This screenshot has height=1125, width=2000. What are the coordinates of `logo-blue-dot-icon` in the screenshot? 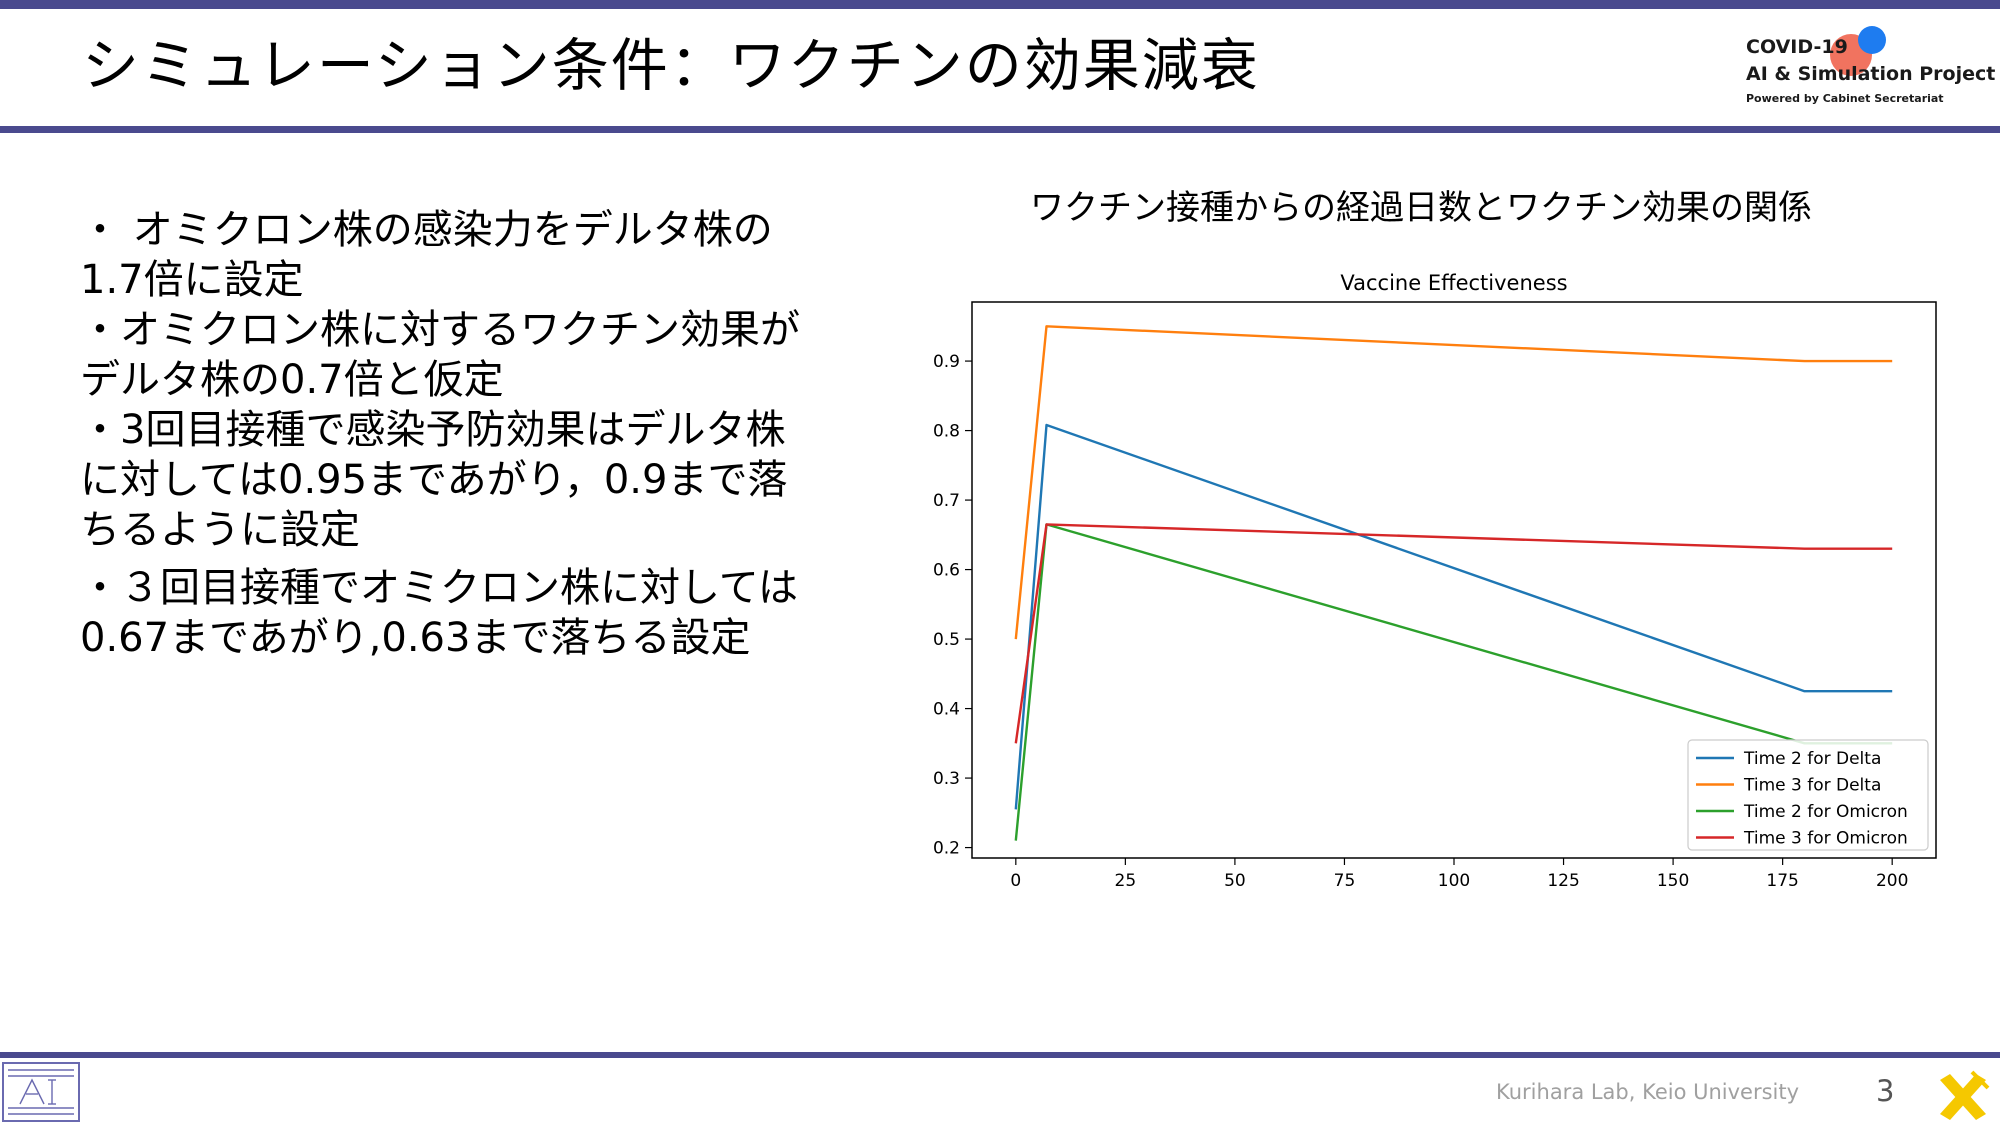 It's located at (1872, 40).